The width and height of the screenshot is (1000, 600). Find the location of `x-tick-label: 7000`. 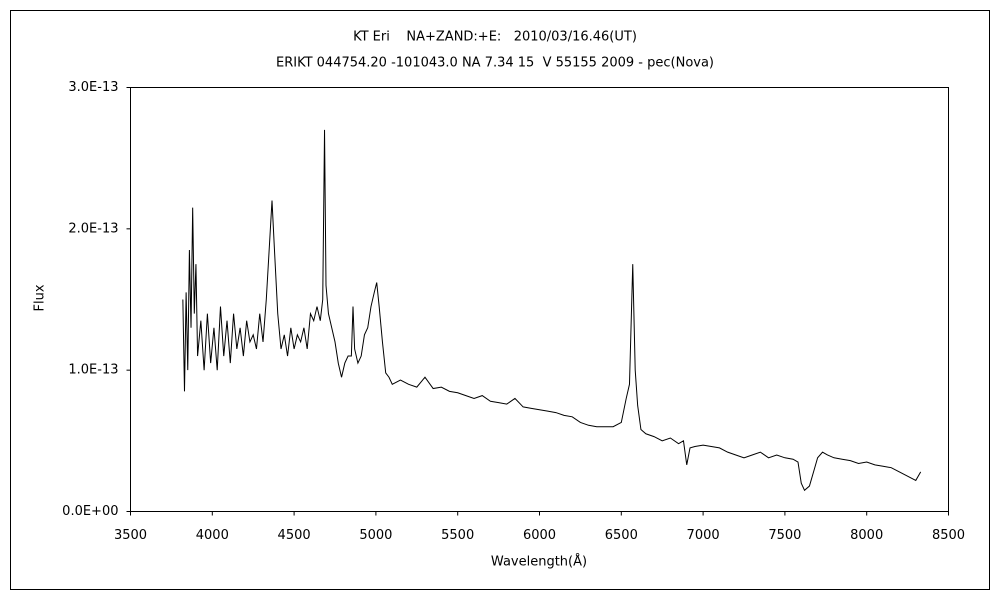

x-tick-label: 7000 is located at coordinates (703, 535).